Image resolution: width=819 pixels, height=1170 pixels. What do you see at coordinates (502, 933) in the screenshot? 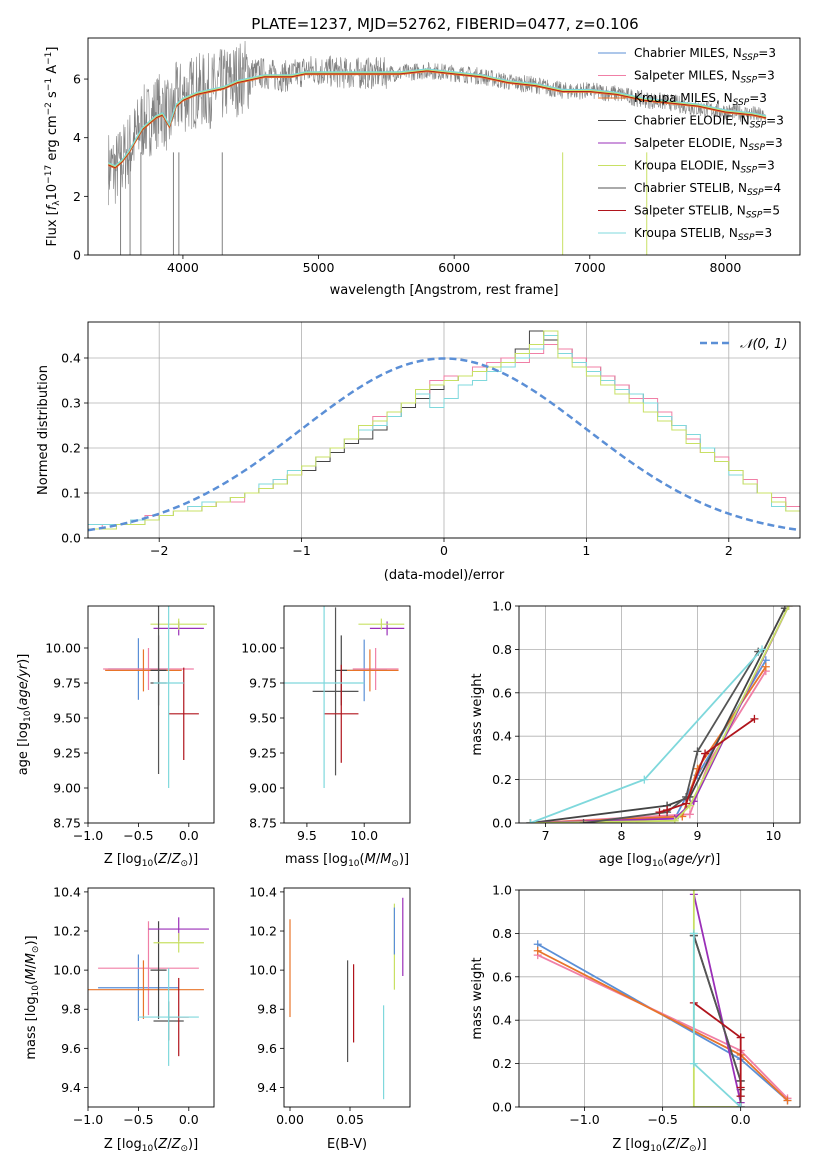
I see `y-tick-label: 0.8` at bounding box center [502, 933].